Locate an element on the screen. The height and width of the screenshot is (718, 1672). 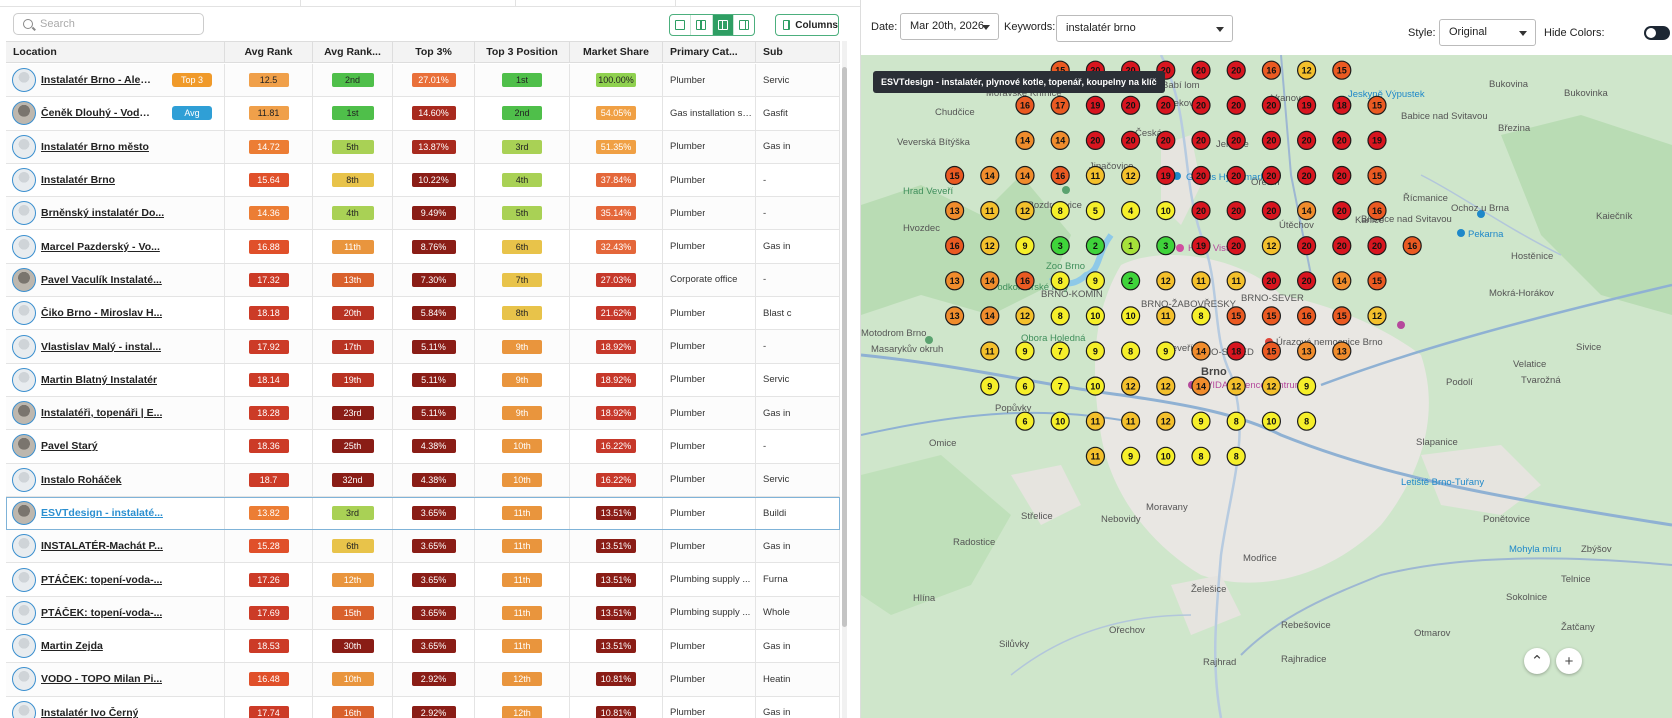
column-header: Location is located at coordinates (115, 52).